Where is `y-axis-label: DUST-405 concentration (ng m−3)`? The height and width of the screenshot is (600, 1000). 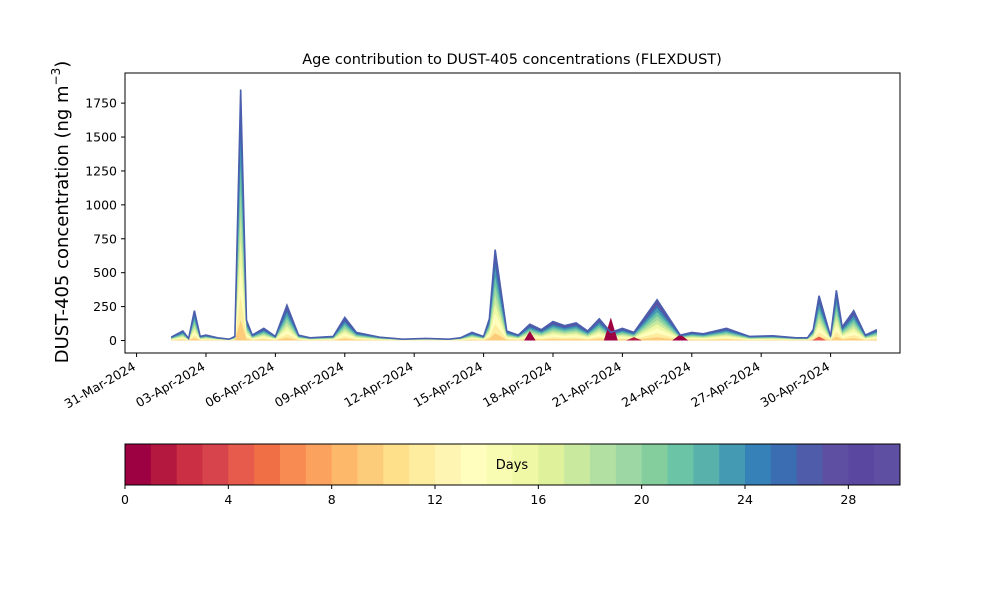
y-axis-label: DUST-405 concentration (ng m−3) is located at coordinates (61, 212).